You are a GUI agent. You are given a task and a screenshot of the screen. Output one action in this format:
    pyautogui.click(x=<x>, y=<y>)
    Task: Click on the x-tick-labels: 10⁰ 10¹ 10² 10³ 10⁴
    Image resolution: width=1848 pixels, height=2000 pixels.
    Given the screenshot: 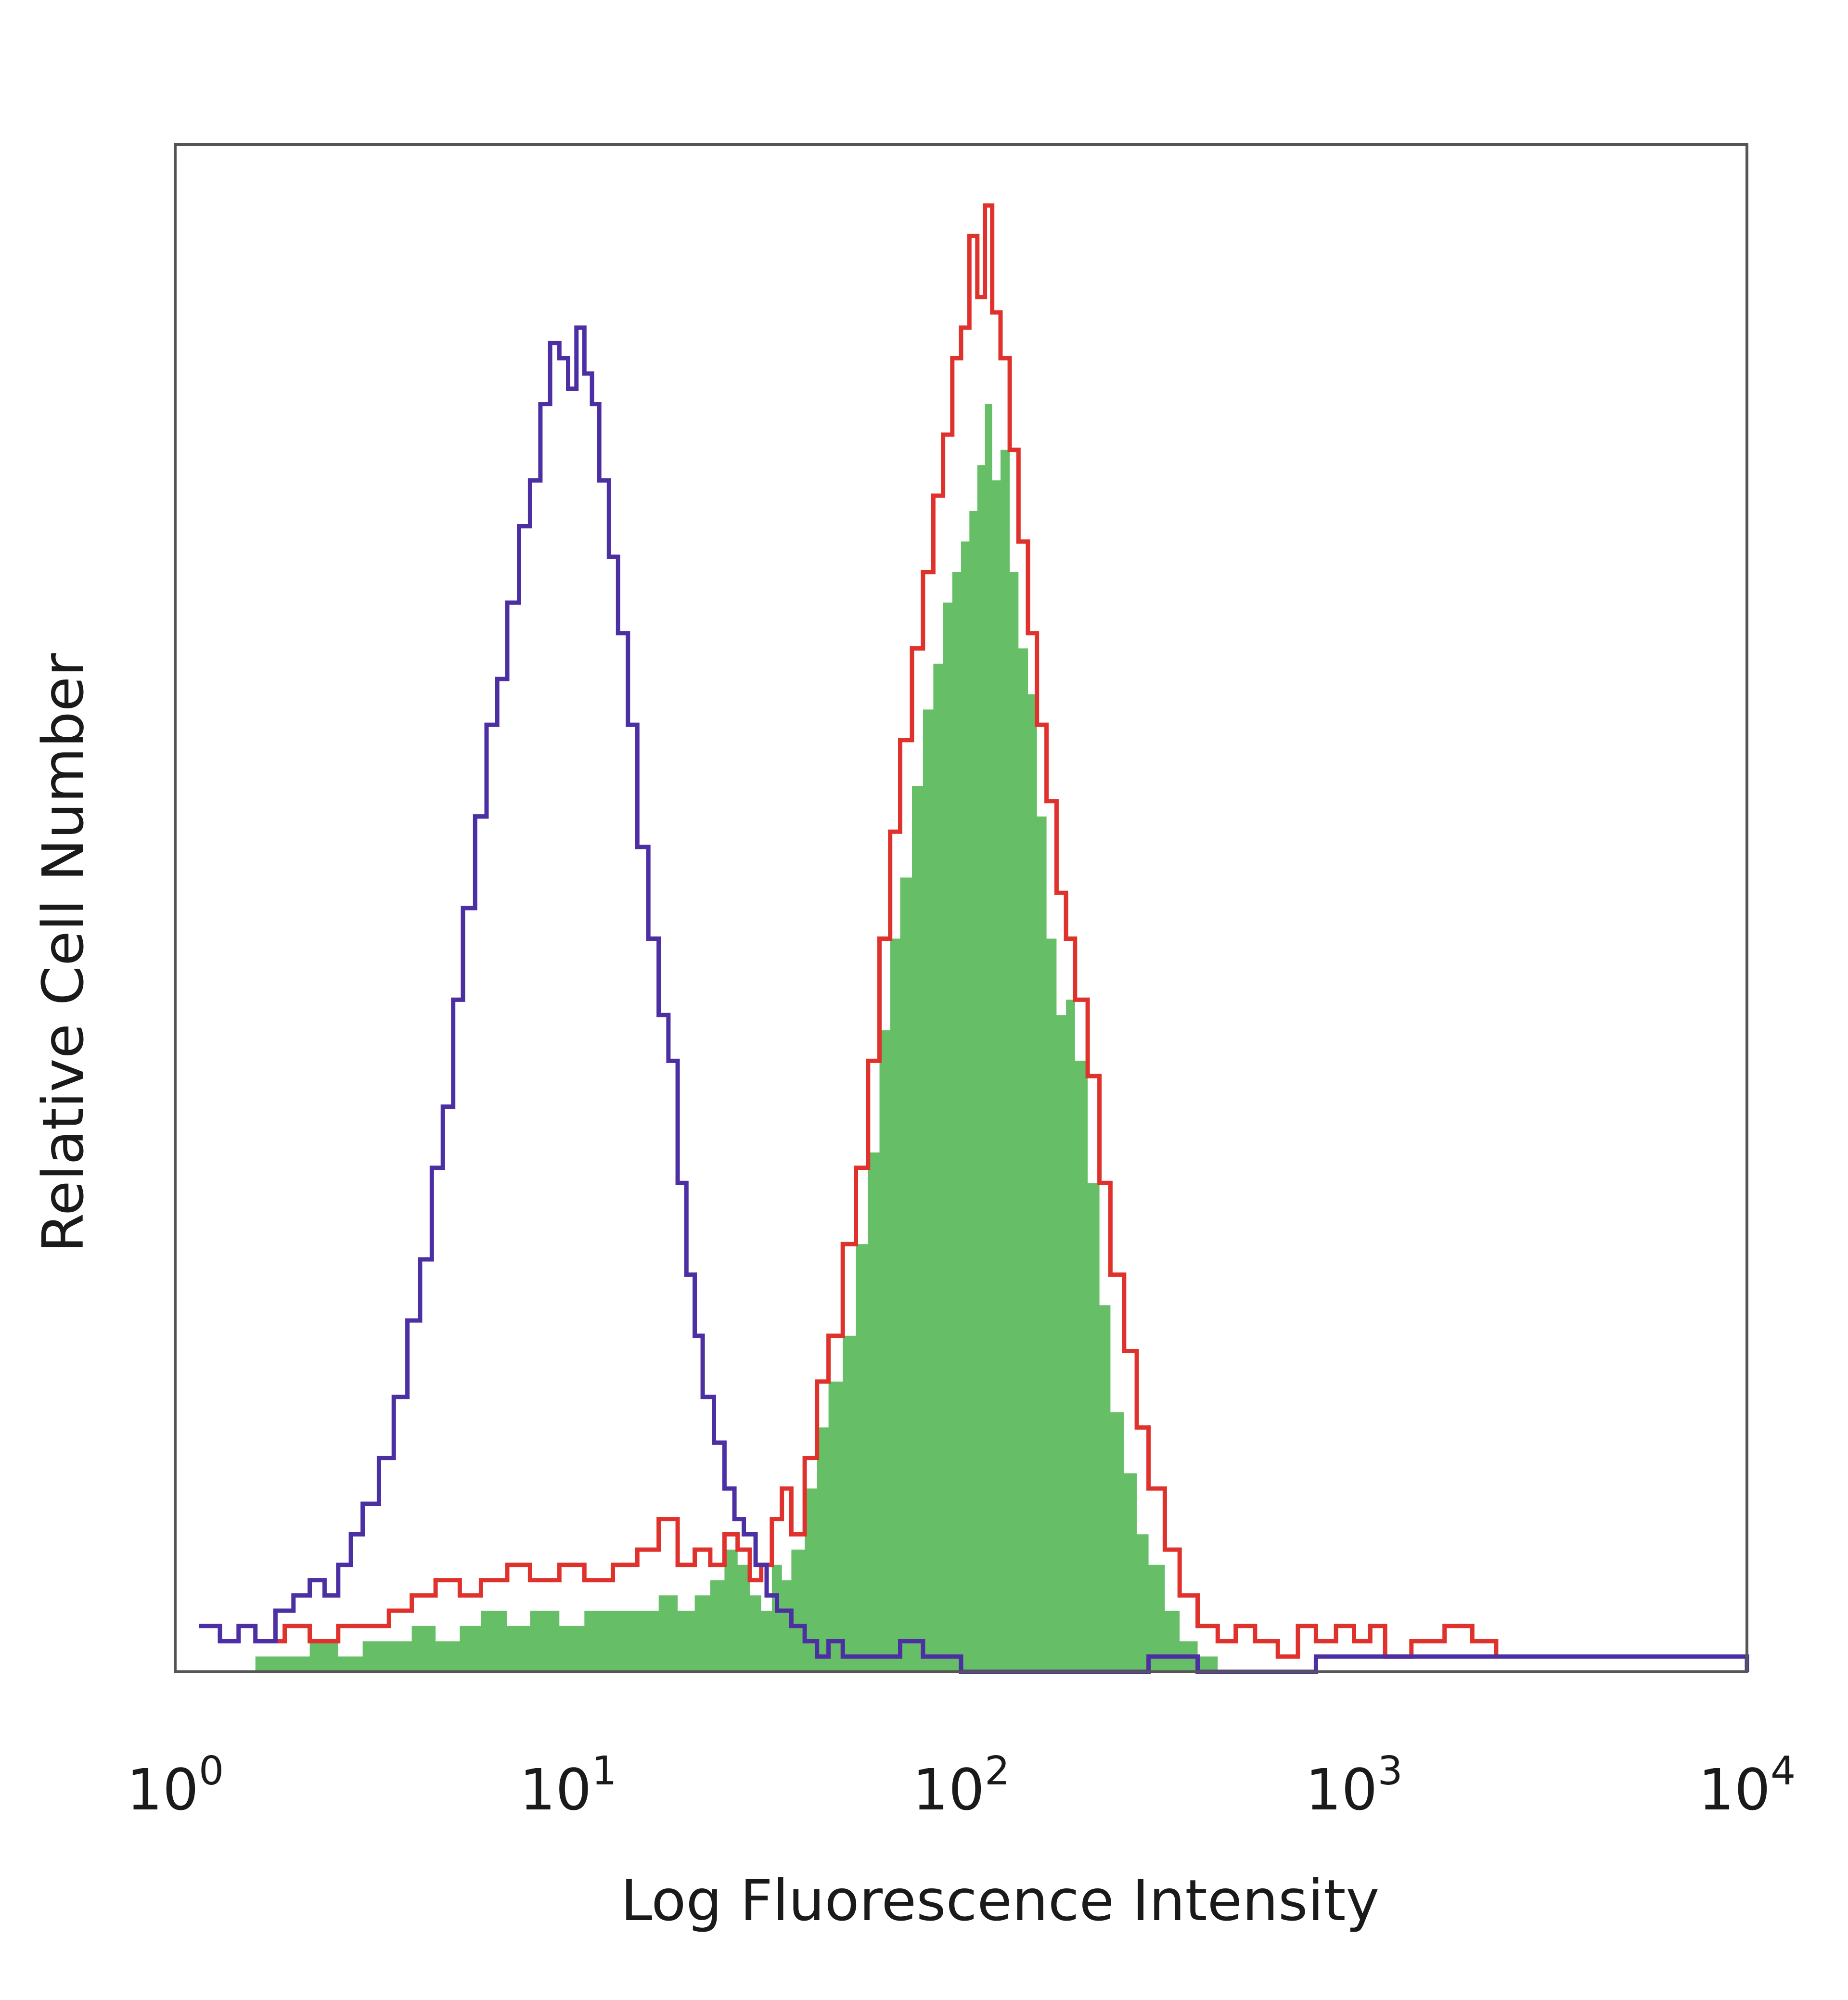 What is the action you would take?
    pyautogui.click(x=961, y=1785)
    